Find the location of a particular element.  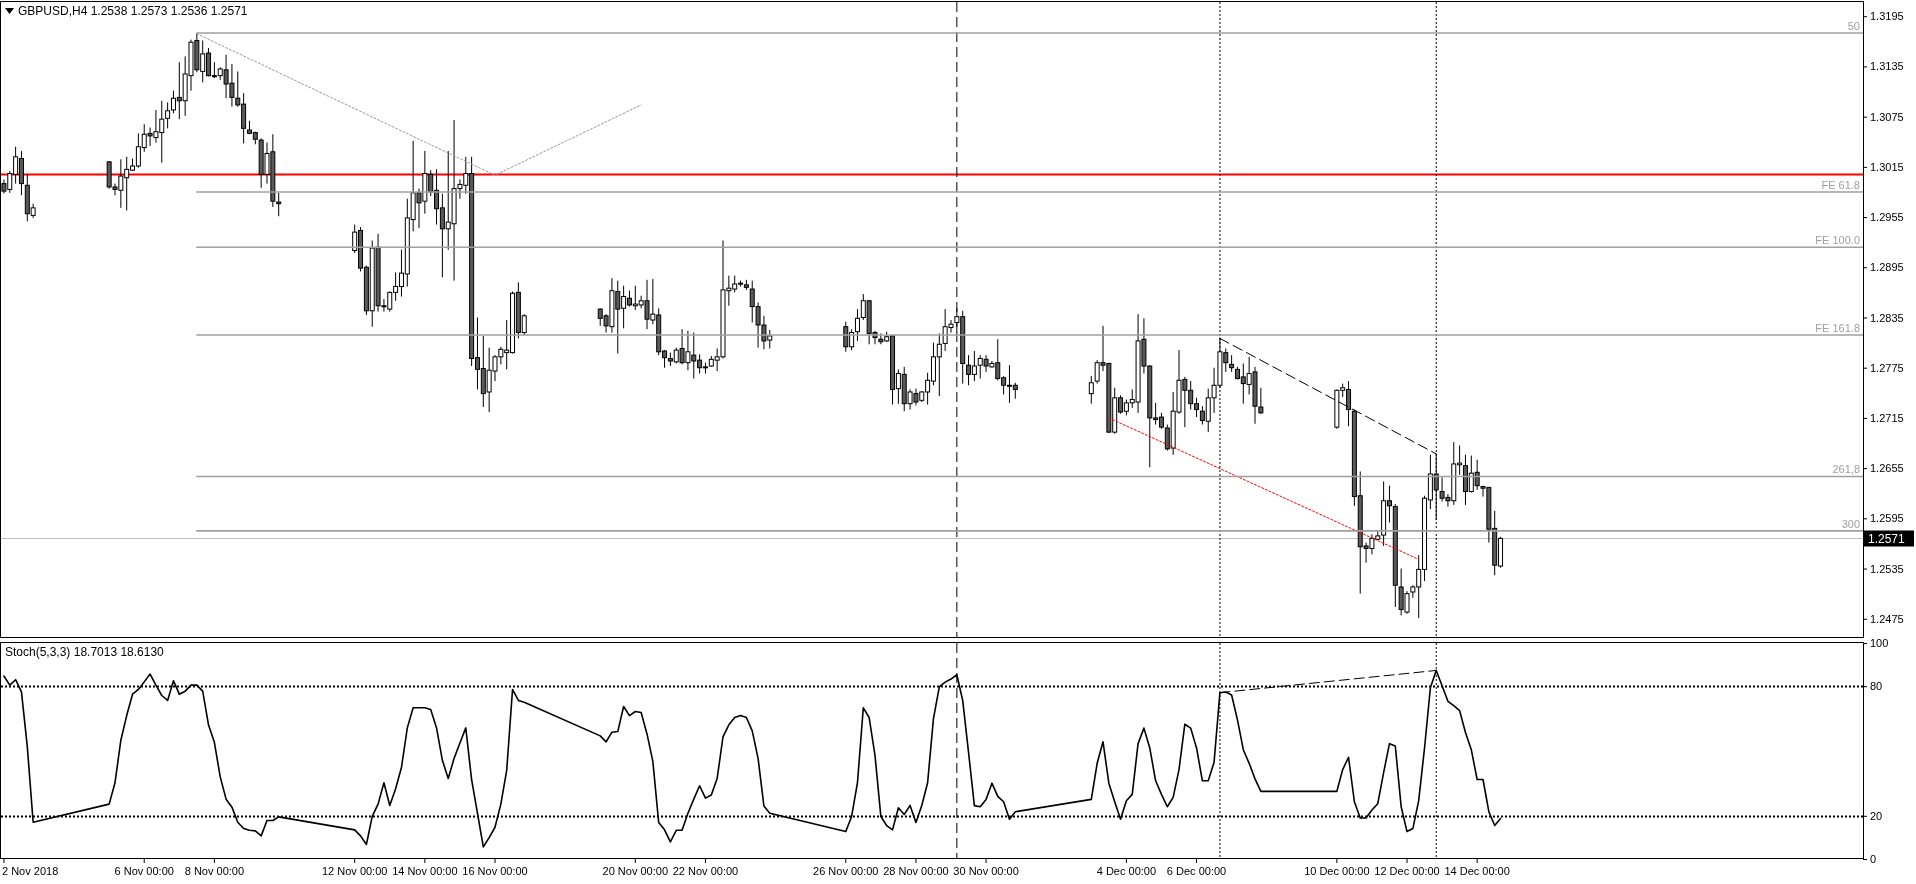

x-tick-label: 4 Dec 00:00 is located at coordinates (1126, 871).